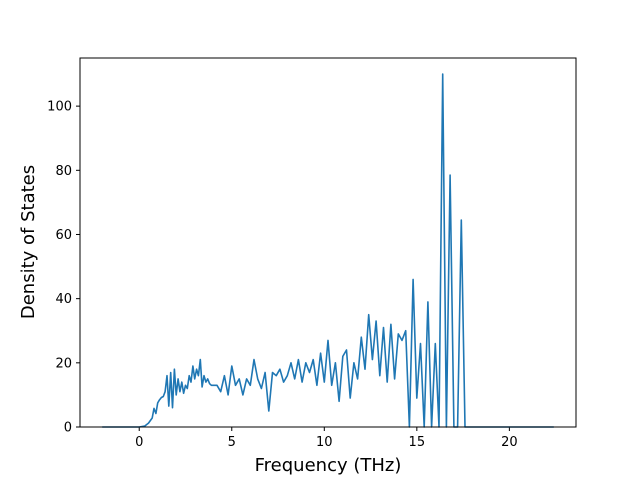 The height and width of the screenshot is (480, 640). What do you see at coordinates (509, 442) in the screenshot?
I see `x-tick-label: 20` at bounding box center [509, 442].